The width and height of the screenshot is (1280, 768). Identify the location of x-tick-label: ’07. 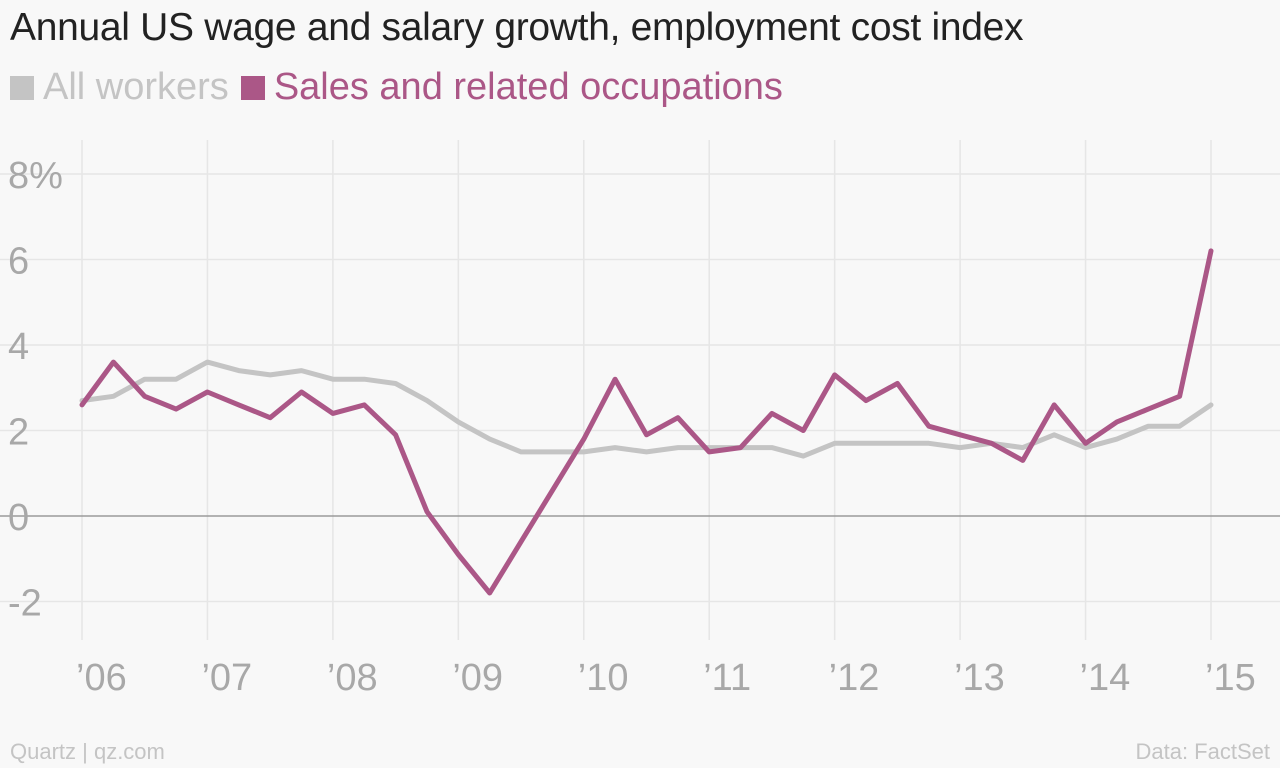
(226, 678).